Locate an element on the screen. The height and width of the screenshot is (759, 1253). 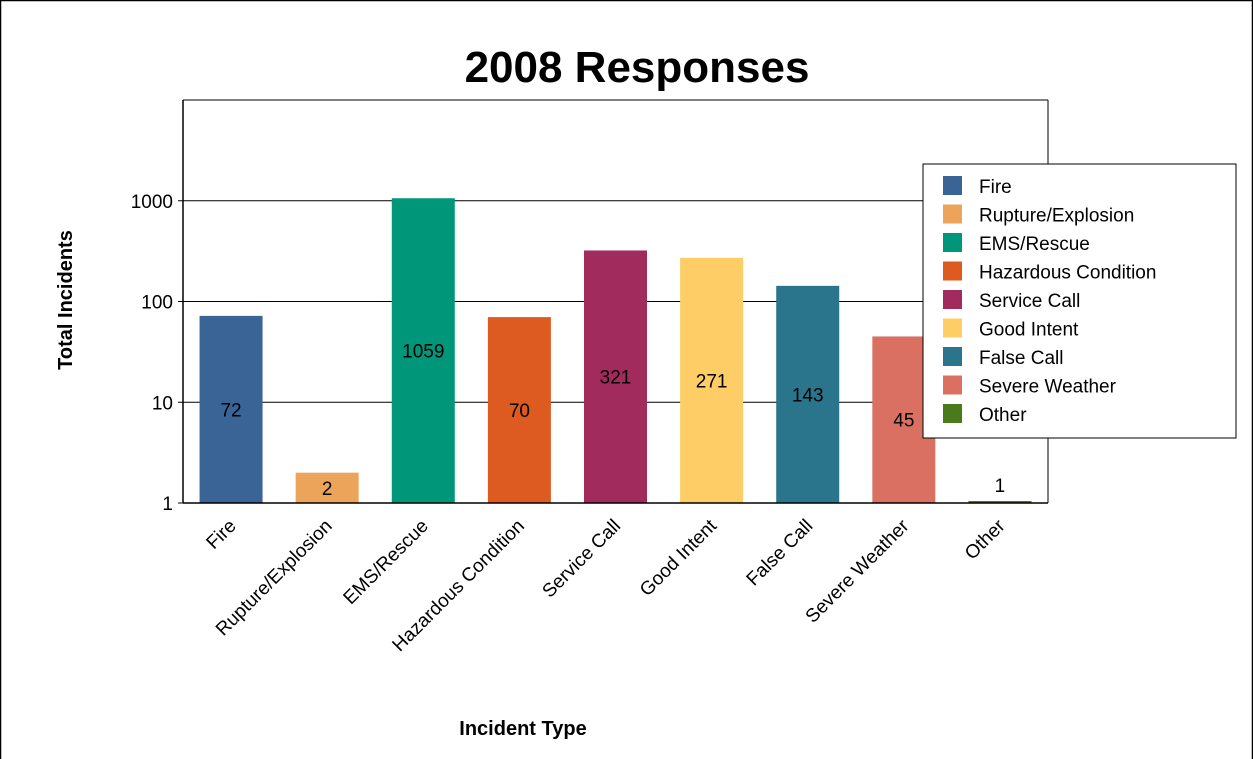
data-label: 72 is located at coordinates (230, 410).